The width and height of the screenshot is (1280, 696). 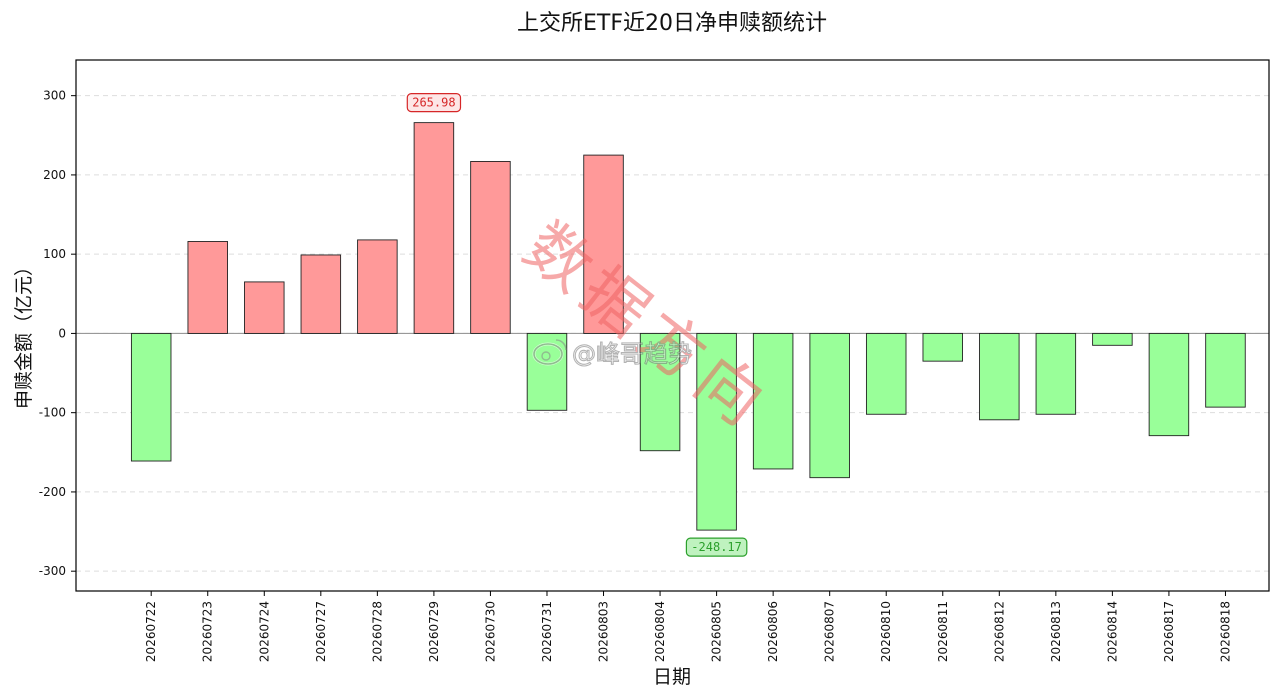 I want to click on x-tick-label: 20260723, so click(x=208, y=631).